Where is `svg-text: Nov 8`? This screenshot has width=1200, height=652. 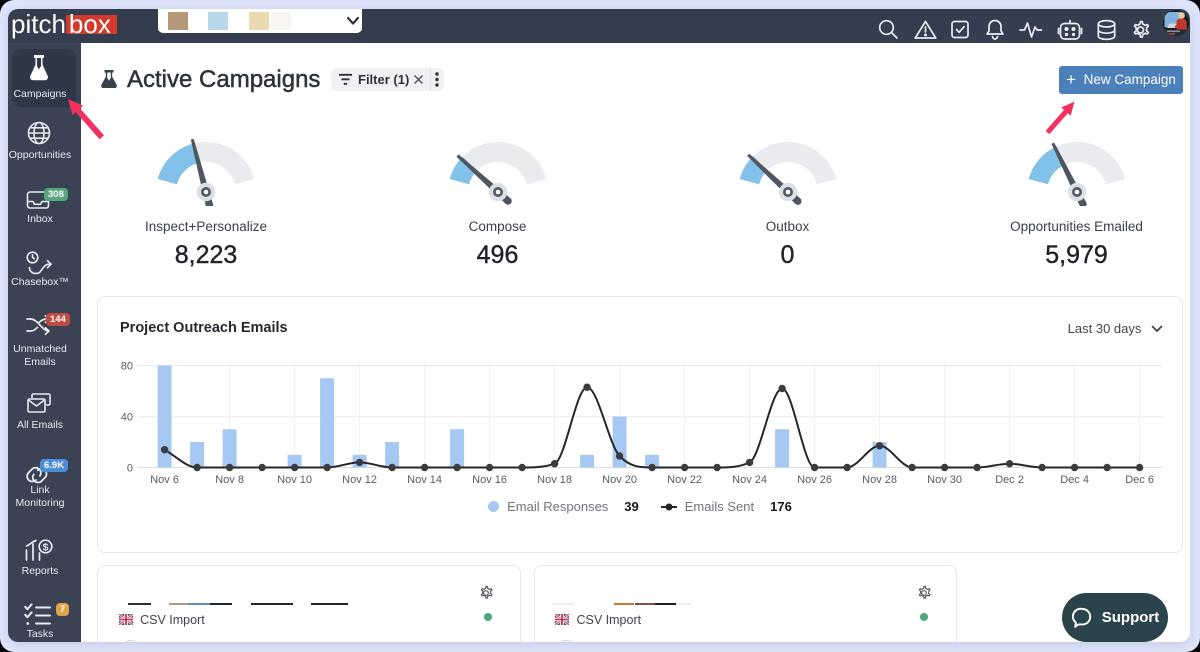 svg-text: Nov 8 is located at coordinates (229, 480).